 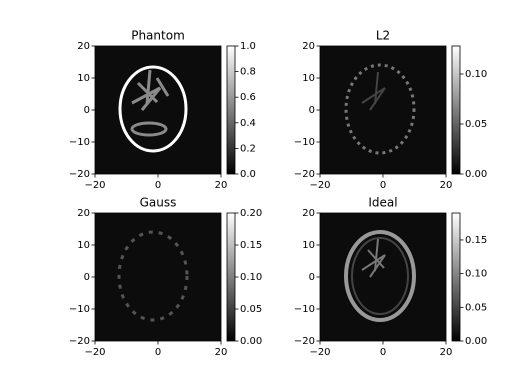 I want to click on colorbar-tick-label: 0.6, so click(x=248, y=97).